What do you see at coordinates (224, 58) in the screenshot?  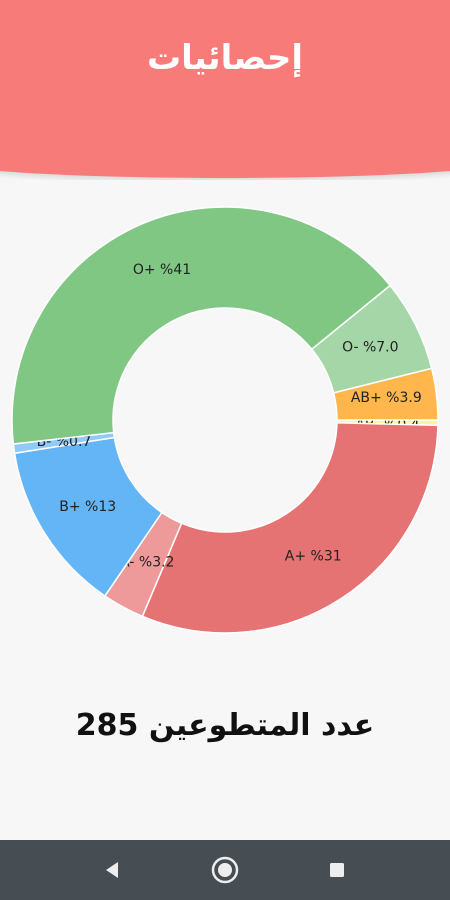 I see `page-title: إحصائيات` at bounding box center [224, 58].